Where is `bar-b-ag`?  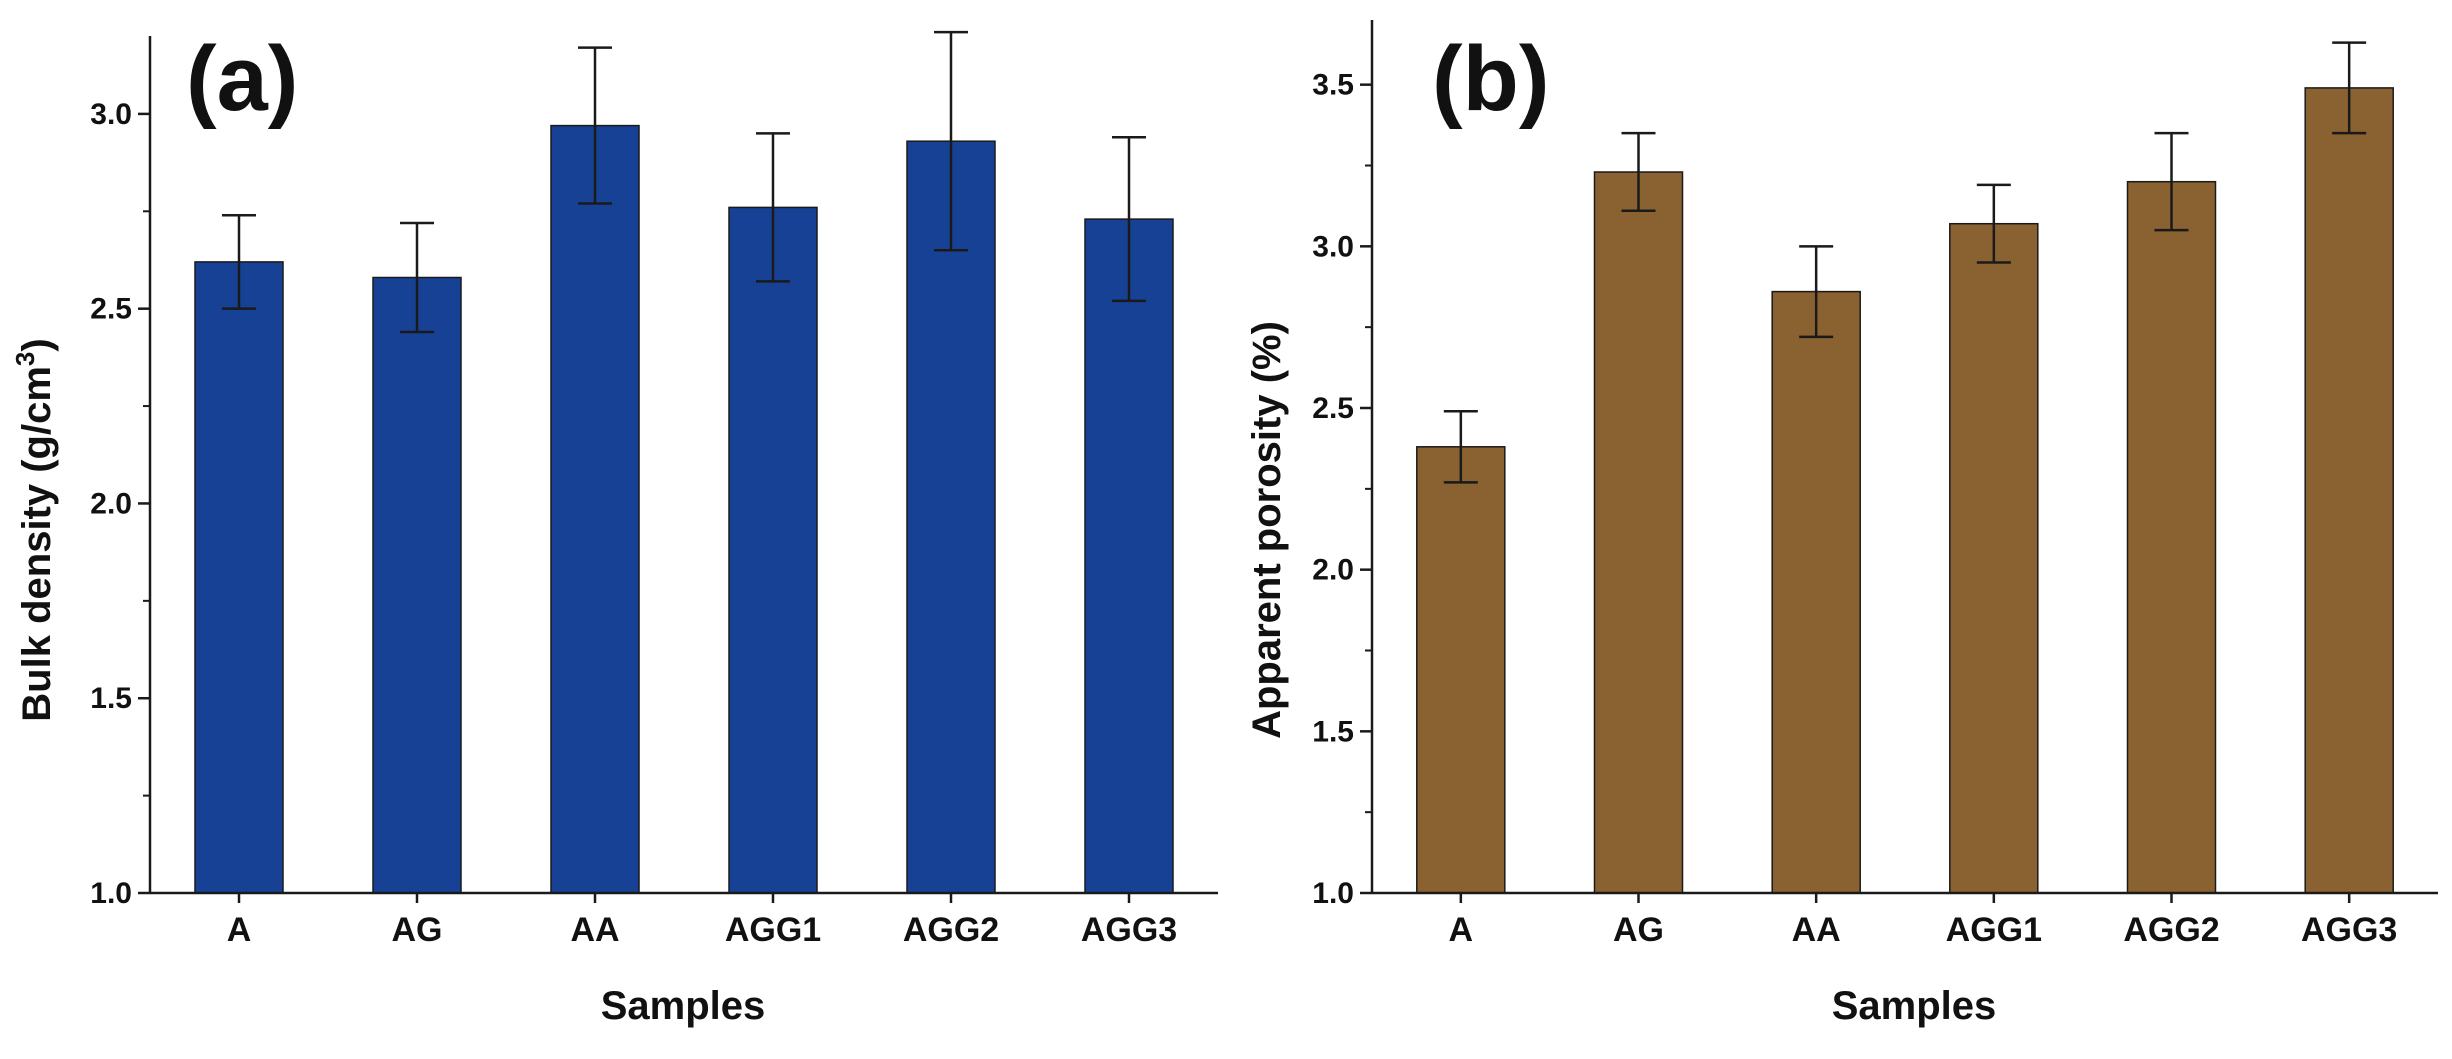 bar-b-ag is located at coordinates (1638, 532).